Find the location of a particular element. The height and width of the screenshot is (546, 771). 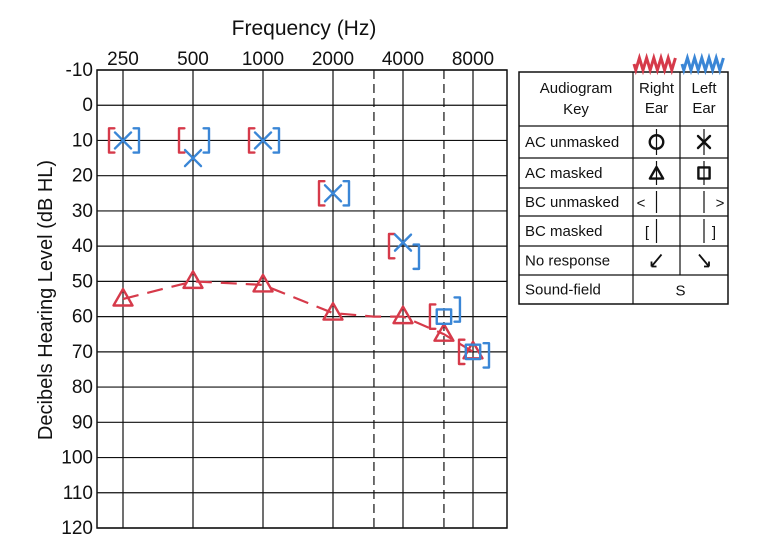

key-row-label: No response is located at coordinates (567, 261).